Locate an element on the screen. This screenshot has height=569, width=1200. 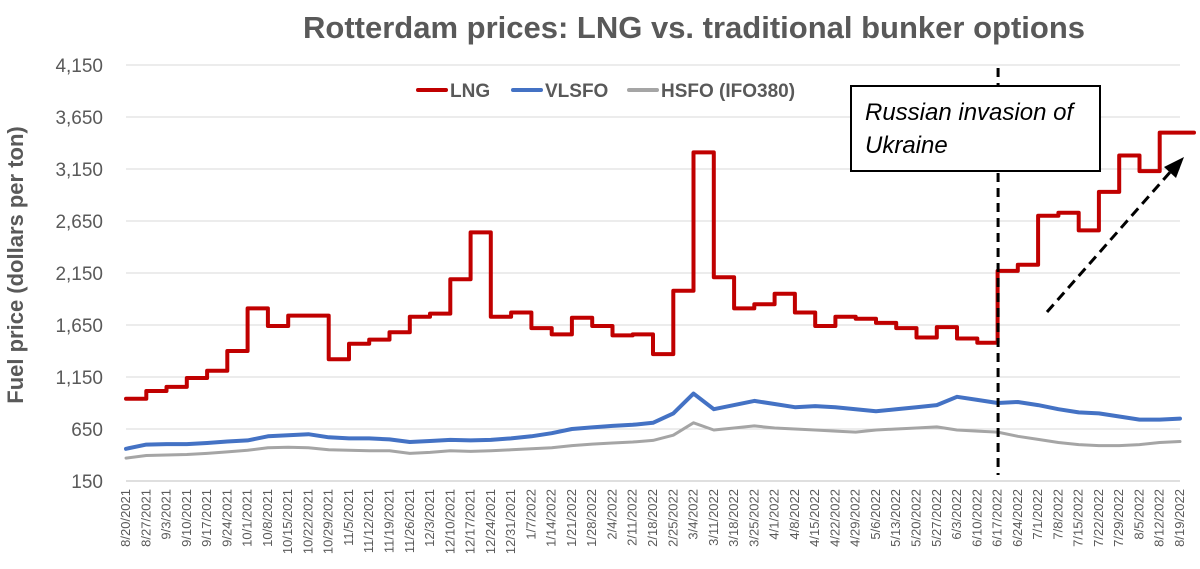
x-tick-label: 1/7/2022 is located at coordinates (530, 514).